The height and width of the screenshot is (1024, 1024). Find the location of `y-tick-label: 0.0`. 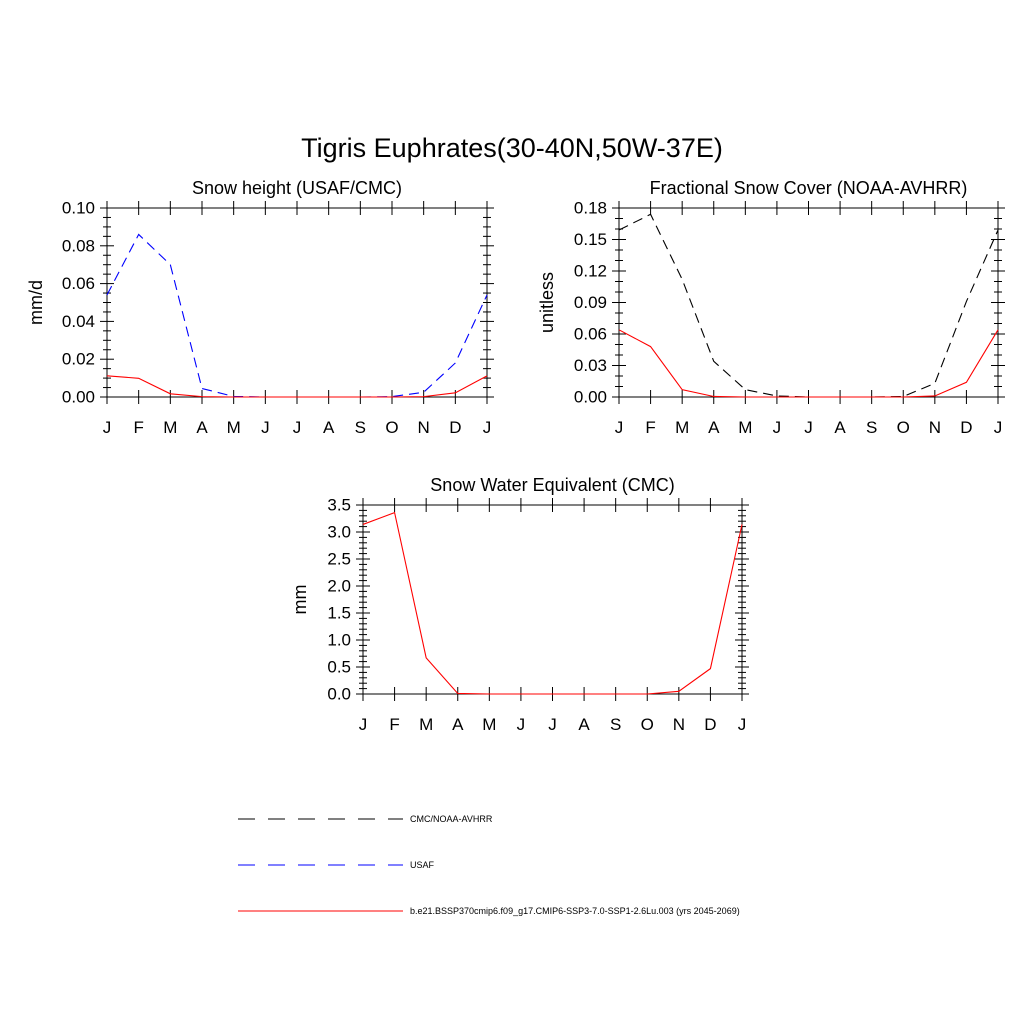

y-tick-label: 0.0 is located at coordinates (339, 694).